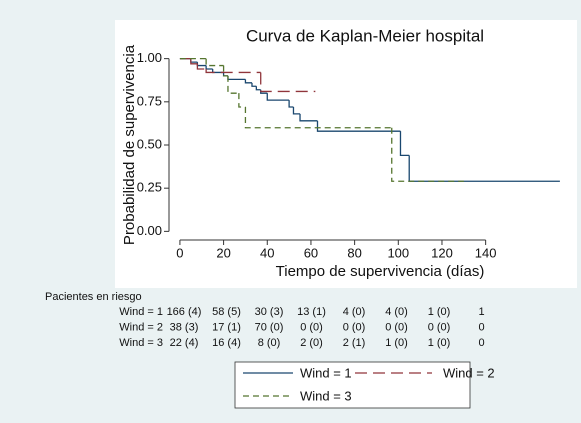 This screenshot has height=423, width=581. Describe the element at coordinates (184, 312) in the screenshot. I see `risk-cell: 166 (4)` at that location.